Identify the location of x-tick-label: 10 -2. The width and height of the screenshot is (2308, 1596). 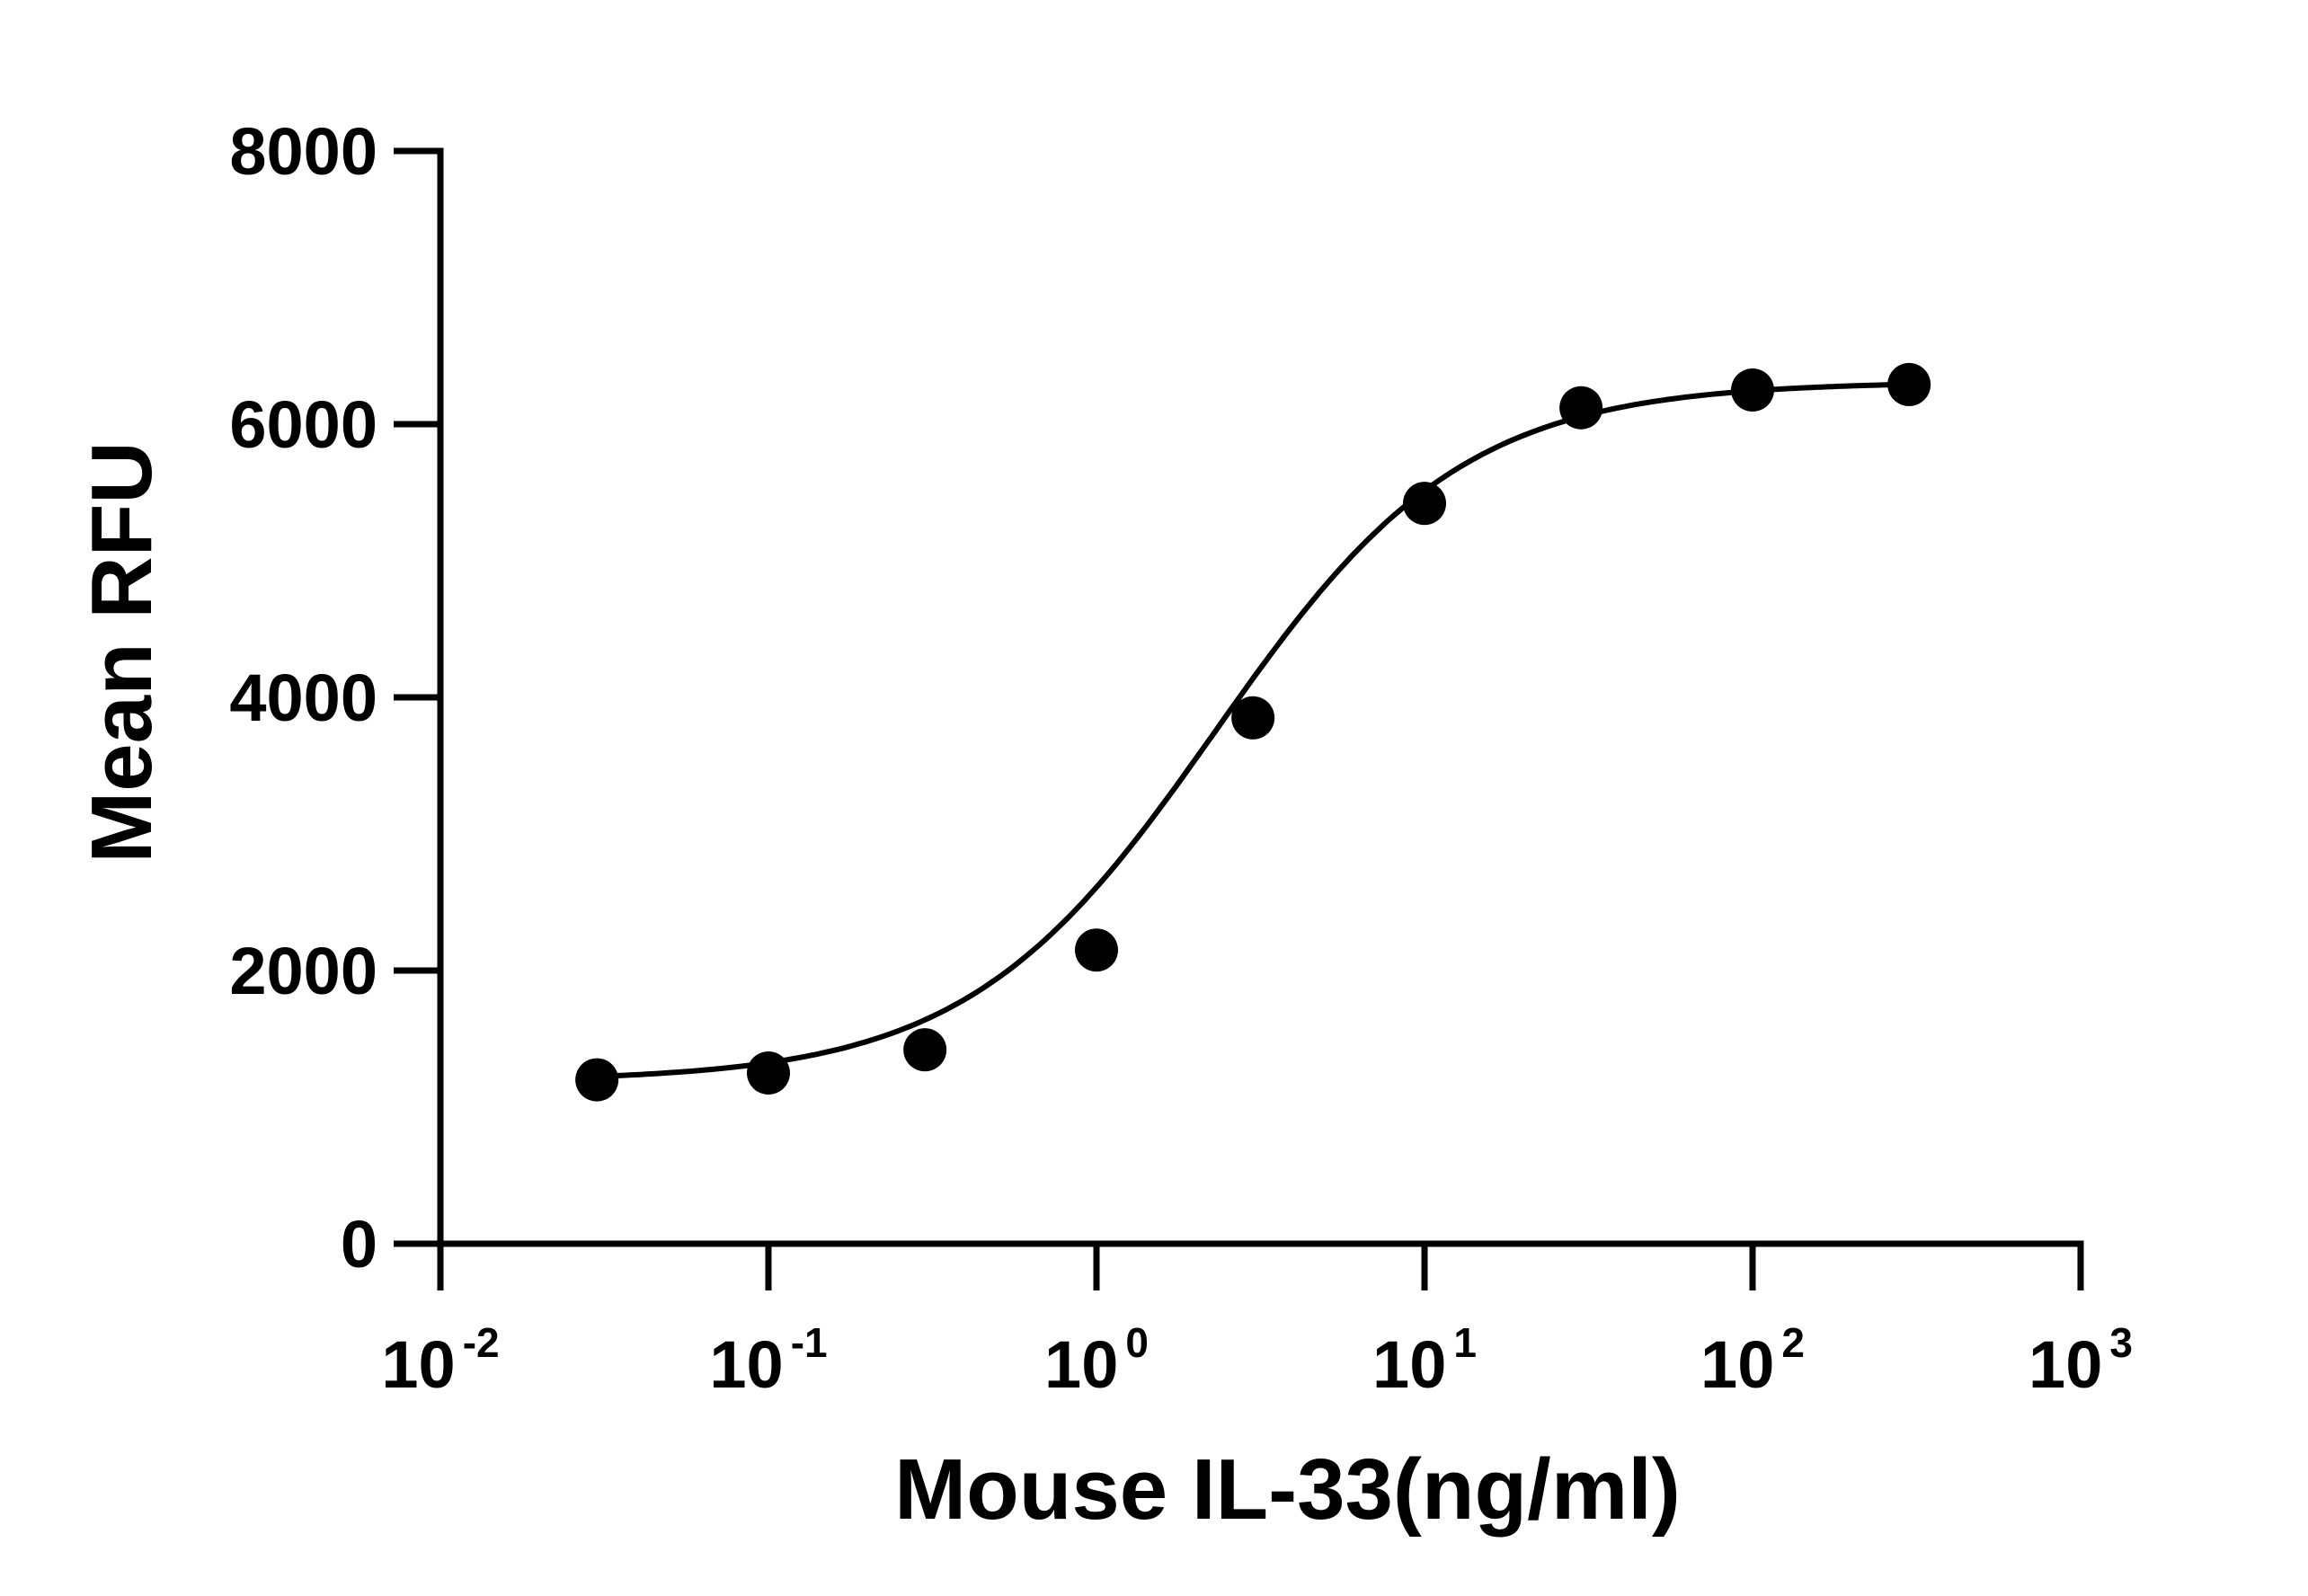
(440, 1360).